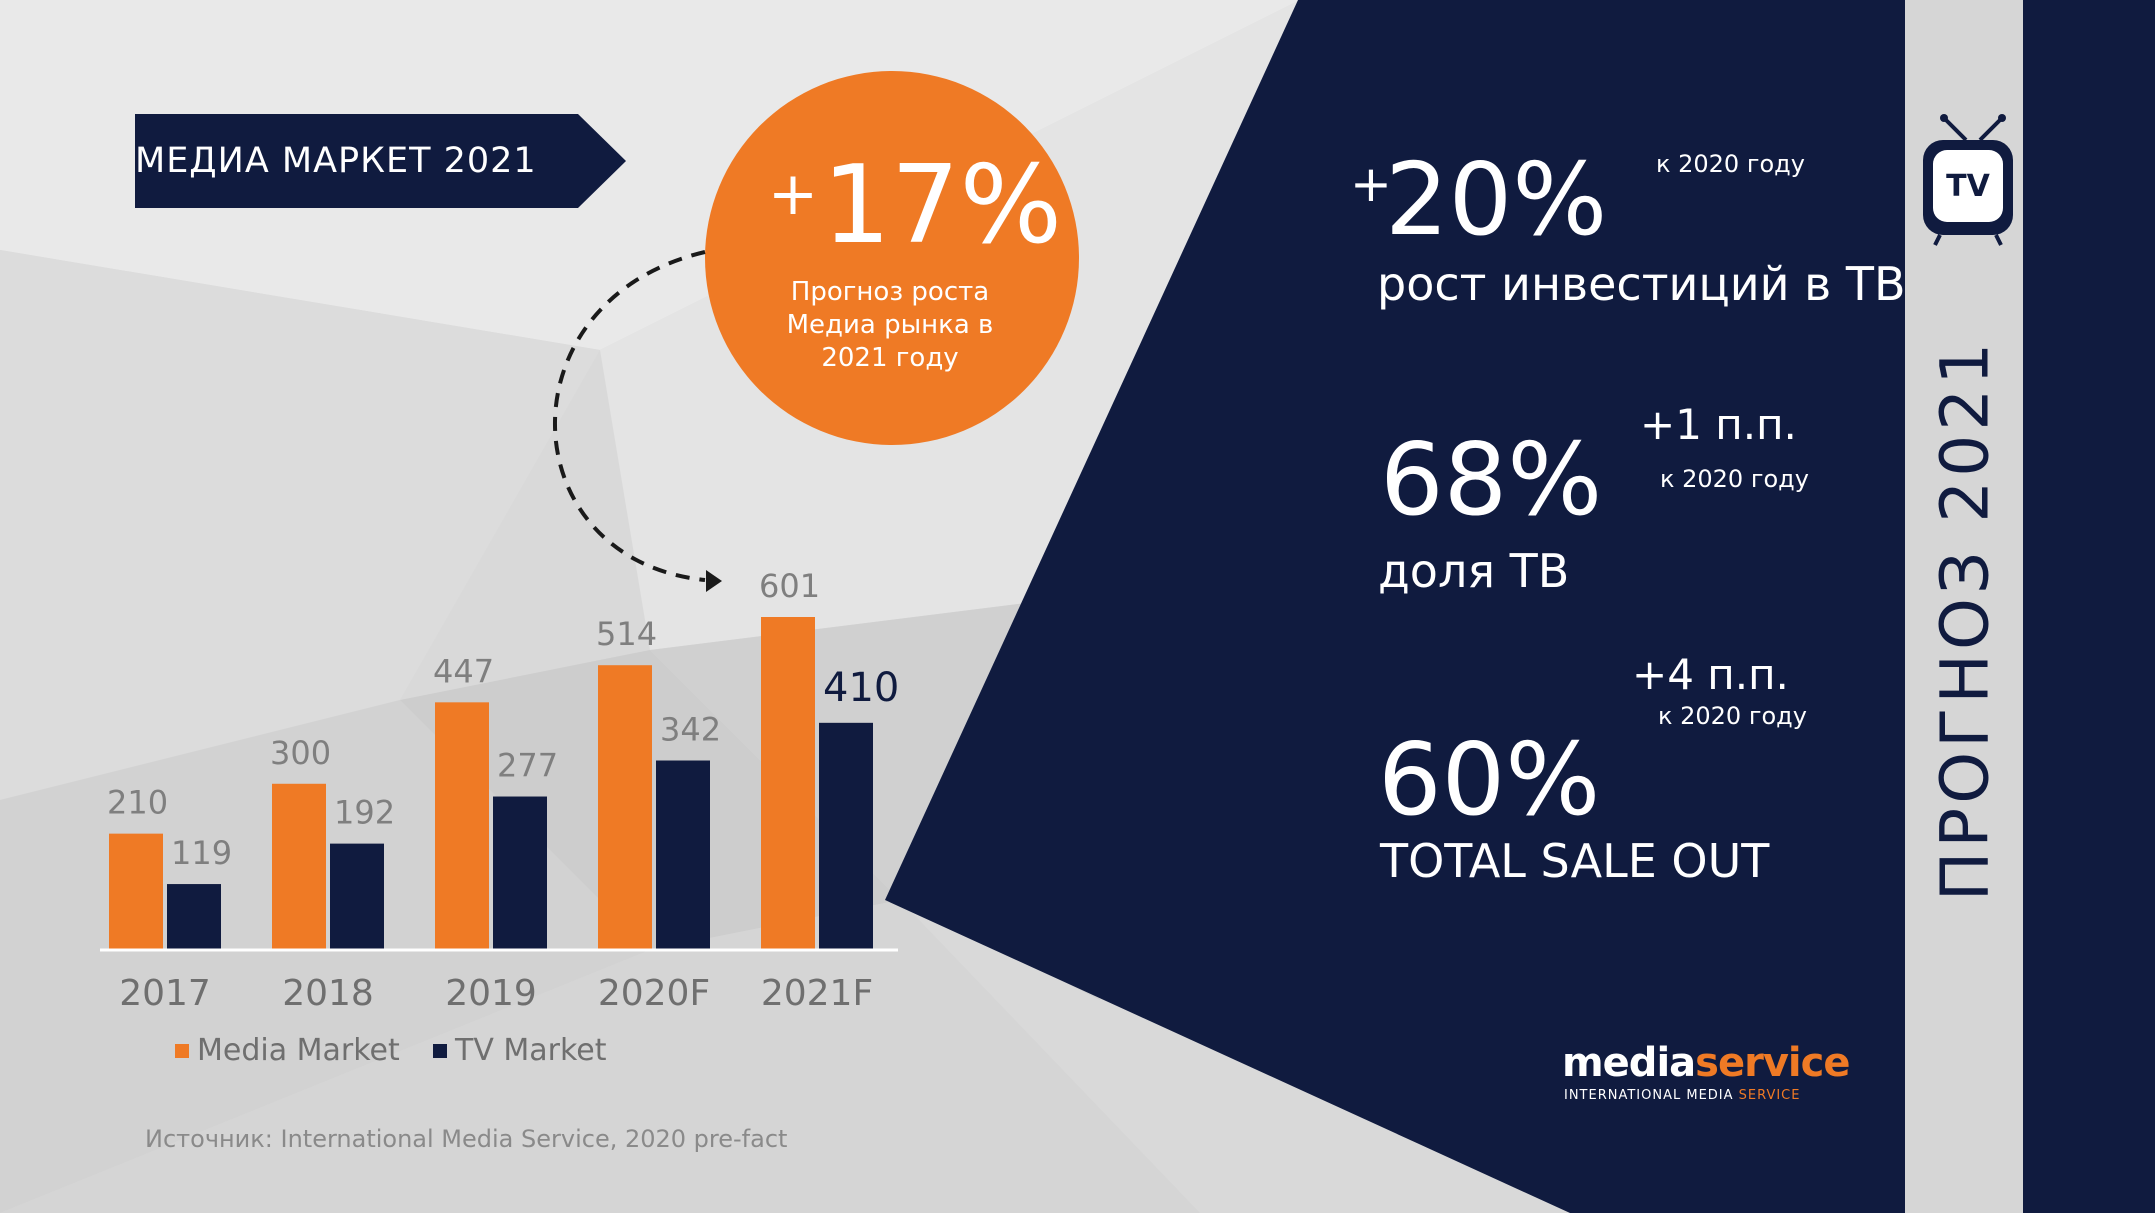 The height and width of the screenshot is (1213, 2155). Describe the element at coordinates (201, 853) in the screenshot. I see `data-label: 119` at that location.